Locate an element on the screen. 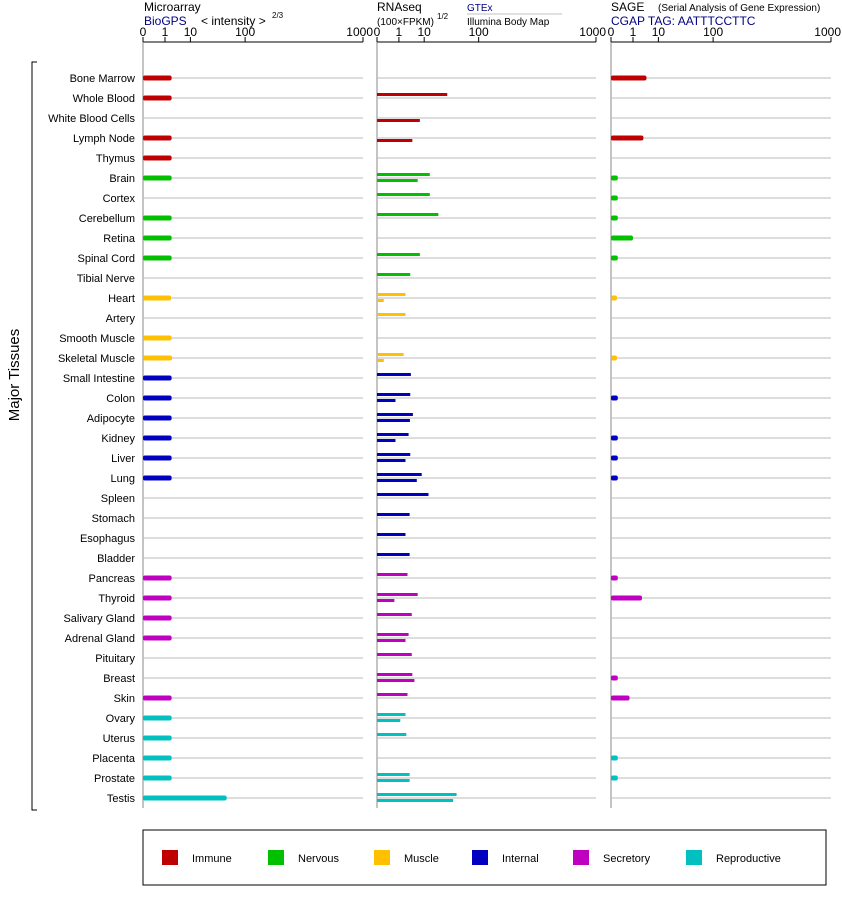 The image size is (842, 900). tissue-label: Bladder is located at coordinates (116, 559).